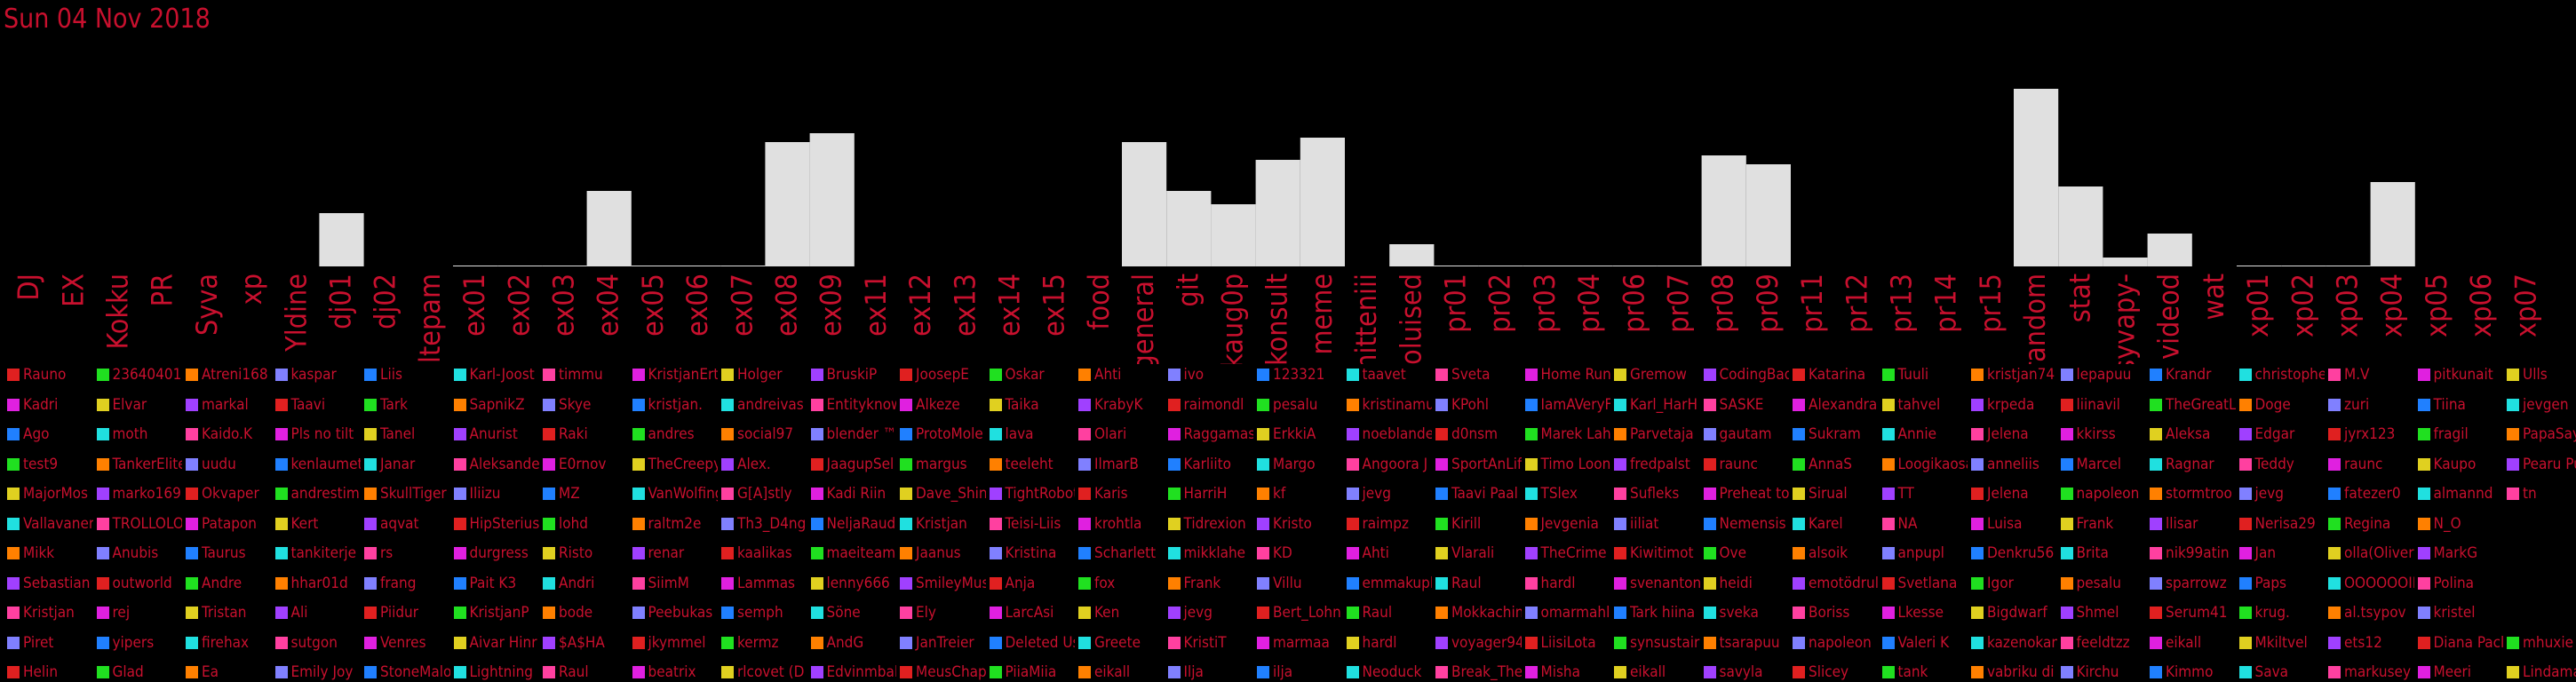  Describe the element at coordinates (2017, 613) in the screenshot. I see `legend-label: Bigdwarf` at that location.